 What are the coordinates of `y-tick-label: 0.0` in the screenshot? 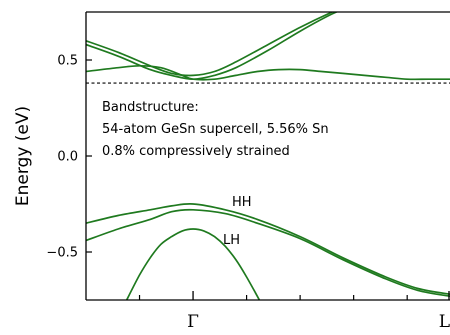 It's located at (67, 157).